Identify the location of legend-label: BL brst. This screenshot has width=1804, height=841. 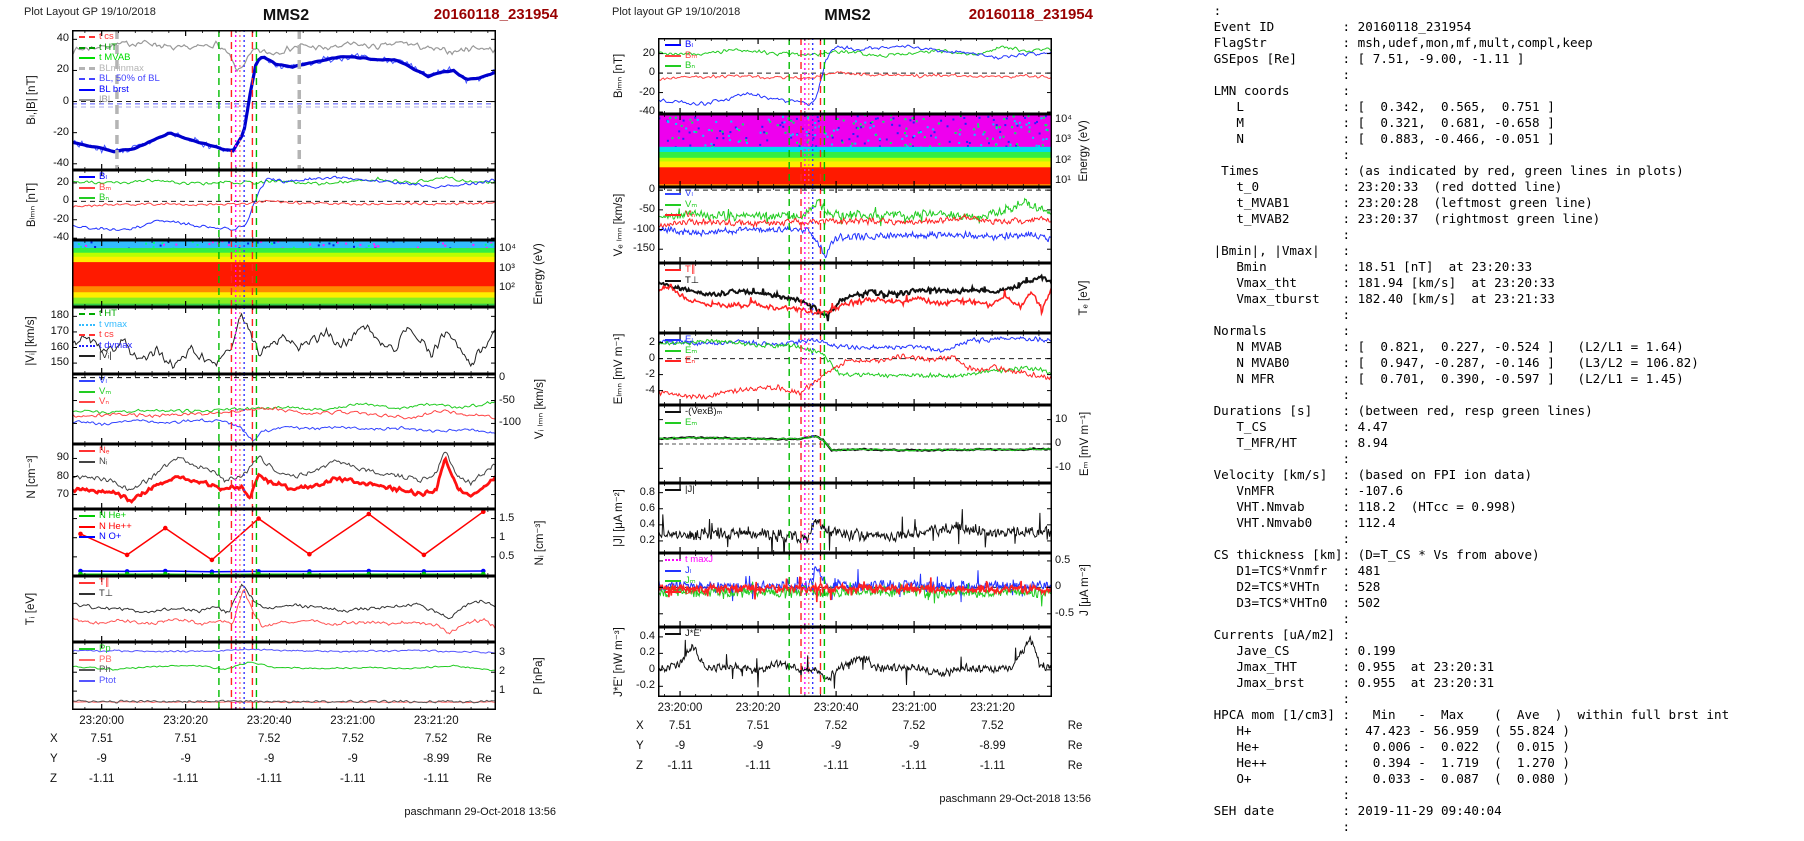
(114, 89).